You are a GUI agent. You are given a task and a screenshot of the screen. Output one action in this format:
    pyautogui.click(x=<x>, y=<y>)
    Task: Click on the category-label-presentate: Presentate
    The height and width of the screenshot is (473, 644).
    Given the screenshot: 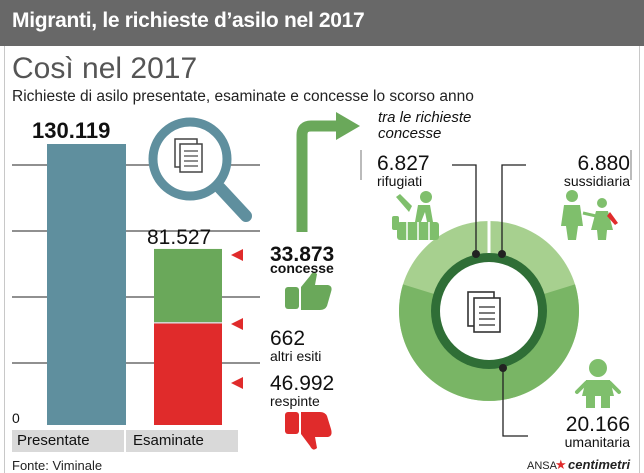 What is the action you would take?
    pyautogui.click(x=53, y=440)
    